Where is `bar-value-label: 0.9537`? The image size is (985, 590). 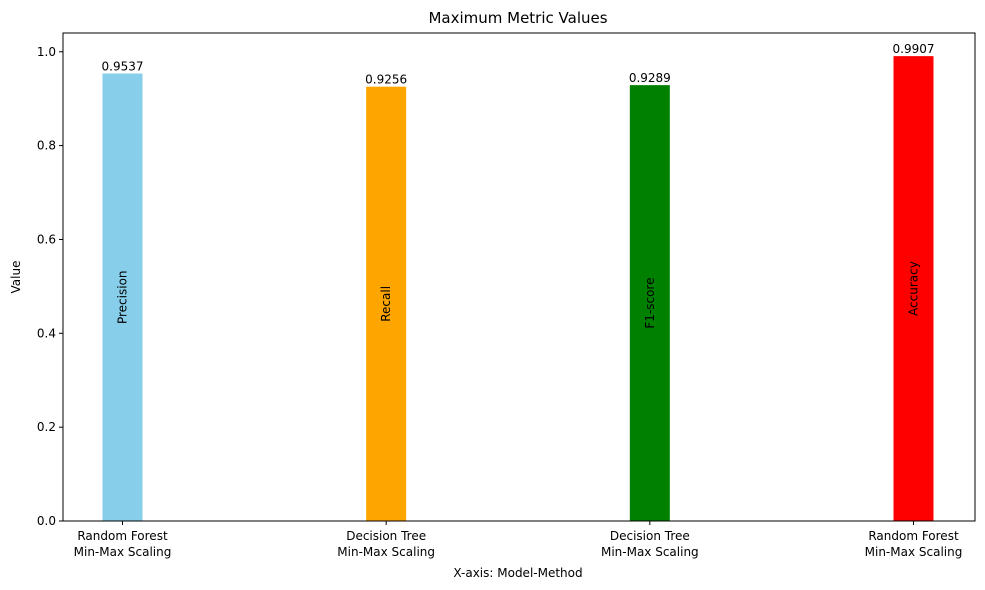
bar-value-label: 0.9537 is located at coordinates (123, 66).